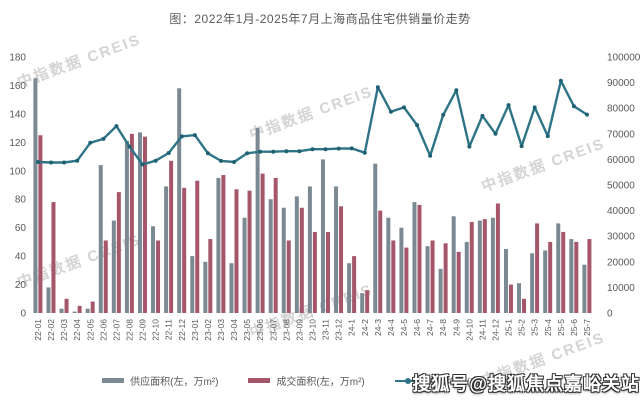  I want to click on right-axis-tick: 60000, so click(621, 160).